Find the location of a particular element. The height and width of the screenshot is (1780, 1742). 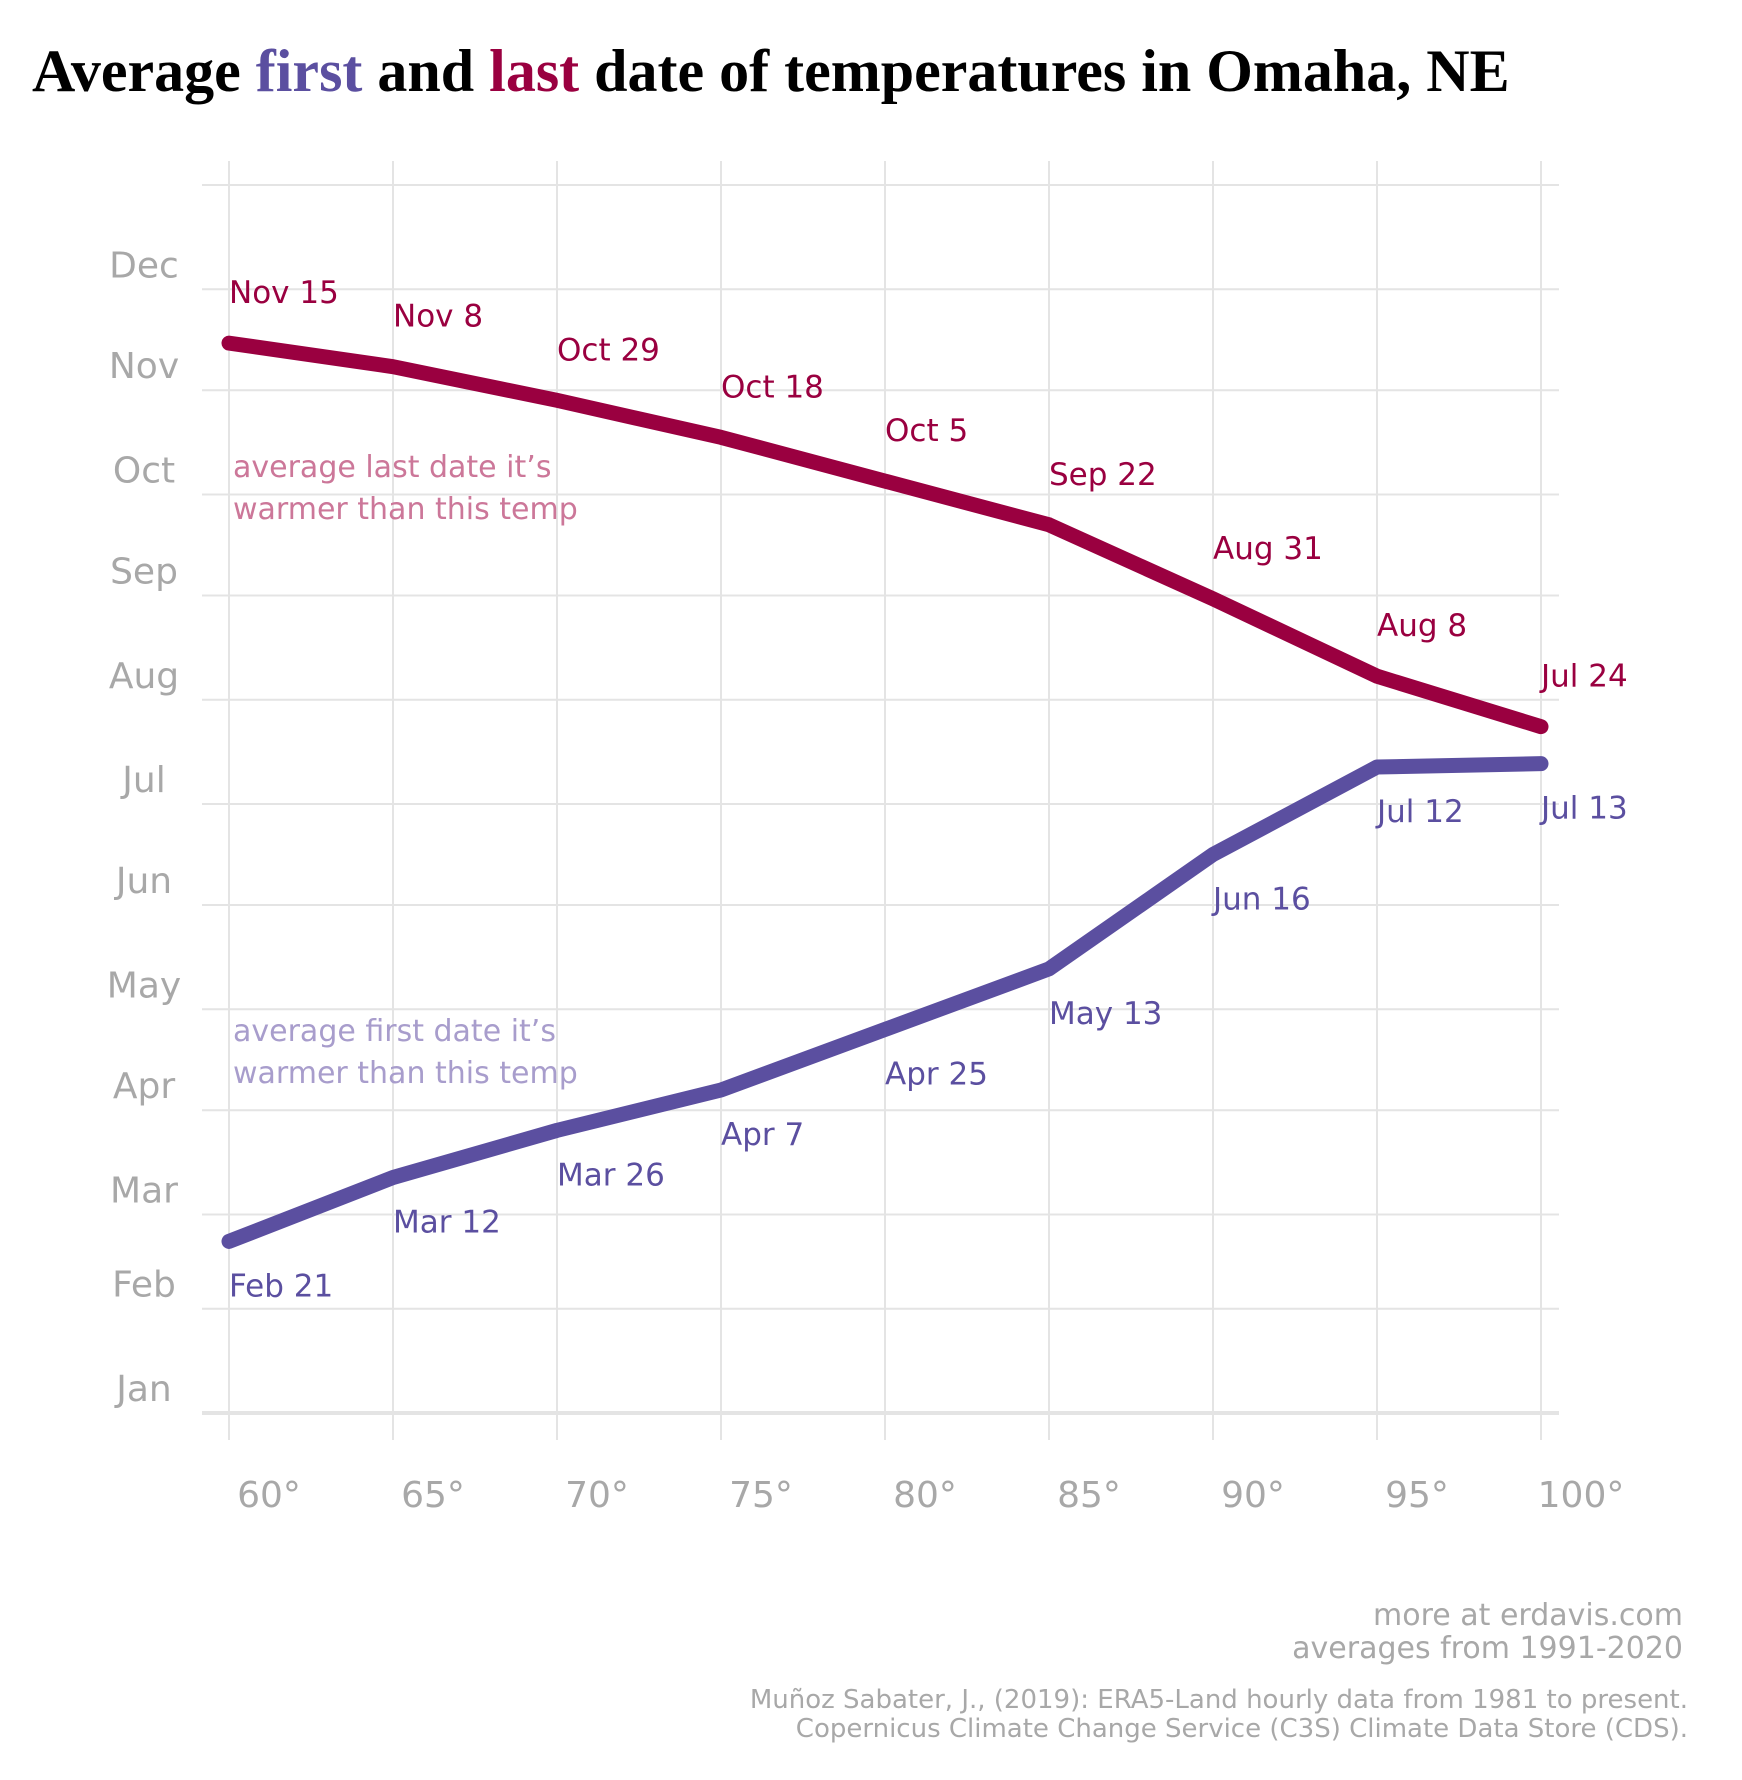

data-label: Oct 18 is located at coordinates (772, 387).